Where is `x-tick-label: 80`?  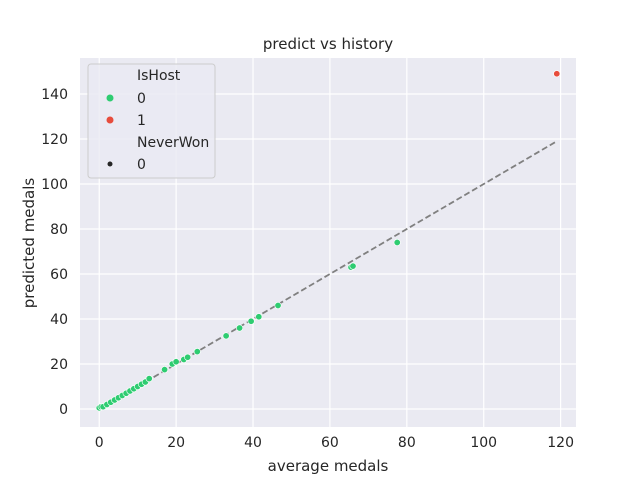 x-tick-label: 80 is located at coordinates (407, 443).